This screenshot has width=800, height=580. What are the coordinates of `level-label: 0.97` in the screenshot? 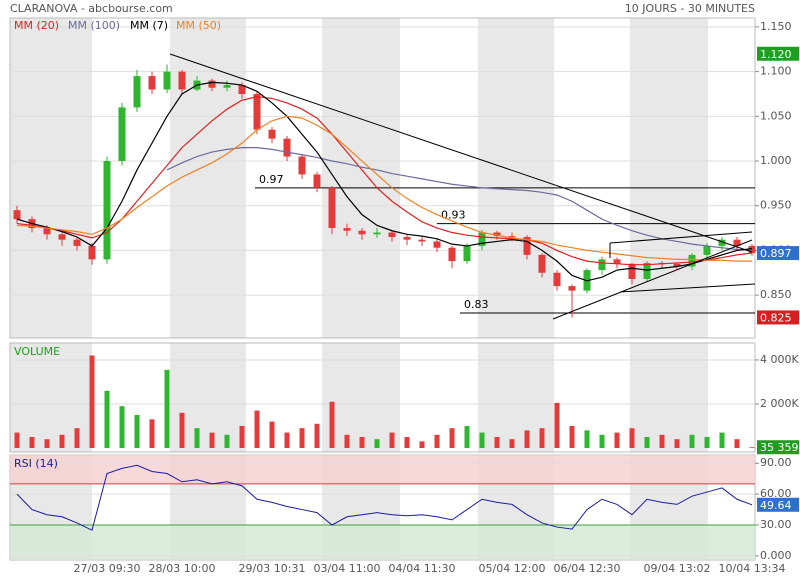 It's located at (271, 179).